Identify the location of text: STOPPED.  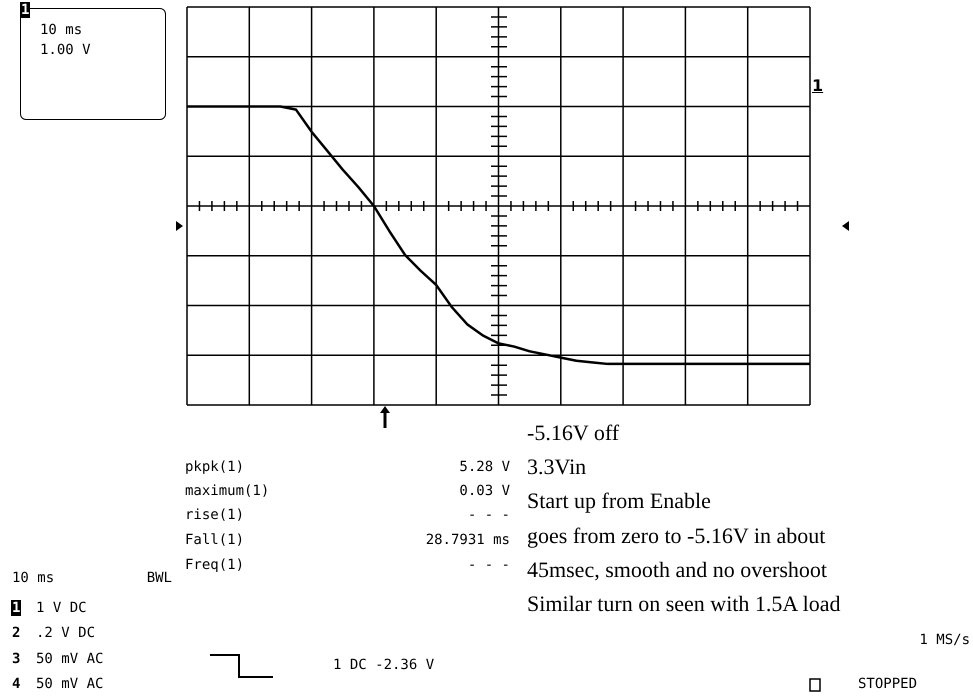
(888, 684).